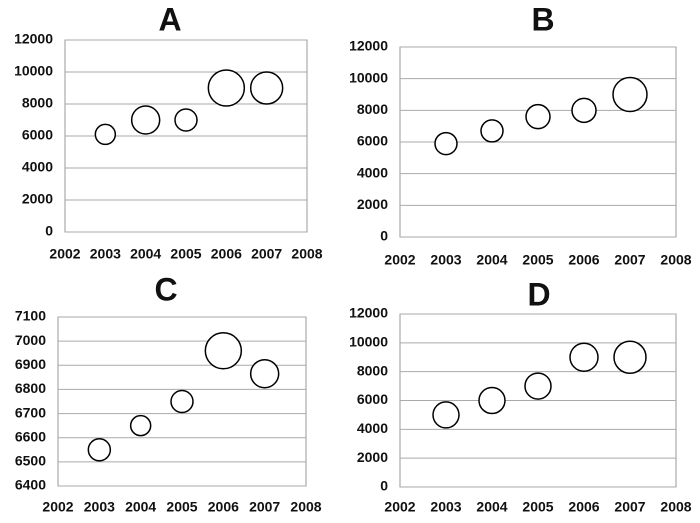 The image size is (700, 523). I want to click on chart-title: D, so click(538, 294).